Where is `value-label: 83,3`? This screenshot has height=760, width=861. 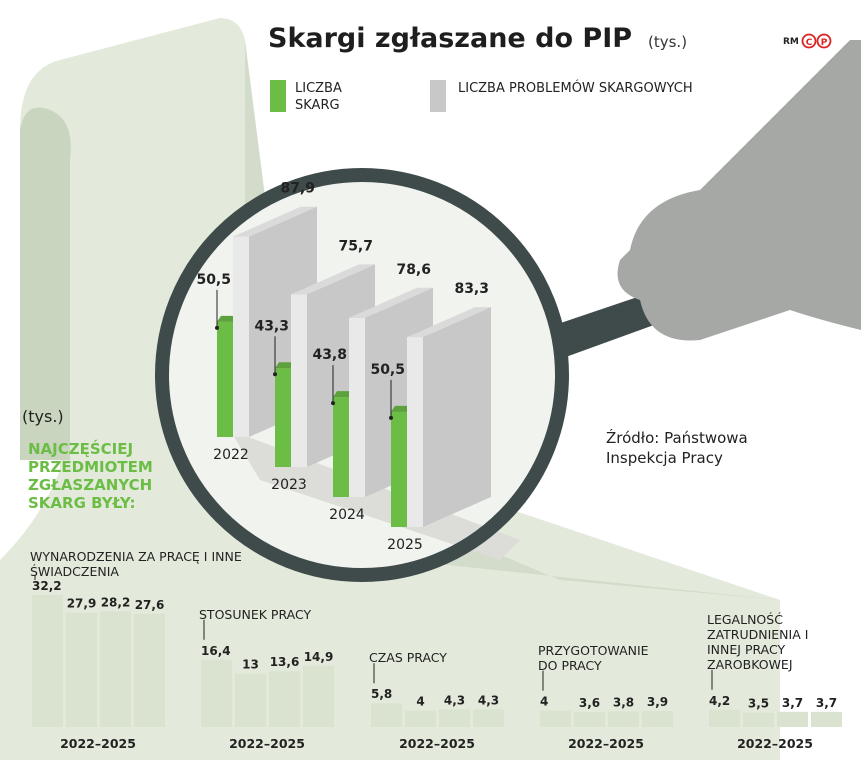 value-label: 83,3 is located at coordinates (471, 289).